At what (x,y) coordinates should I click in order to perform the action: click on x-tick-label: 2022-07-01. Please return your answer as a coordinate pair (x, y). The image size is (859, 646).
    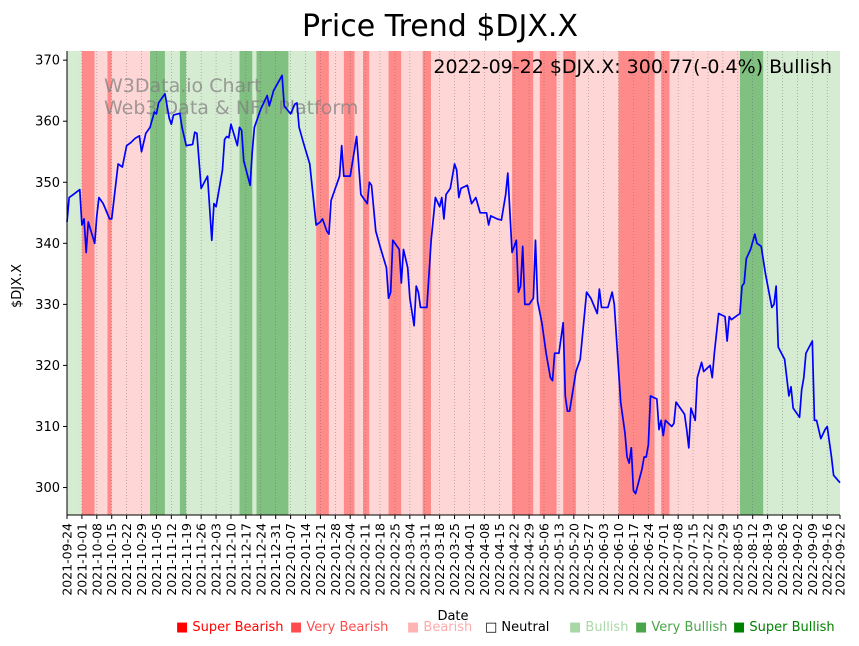
    Looking at the image, I should click on (663, 559).